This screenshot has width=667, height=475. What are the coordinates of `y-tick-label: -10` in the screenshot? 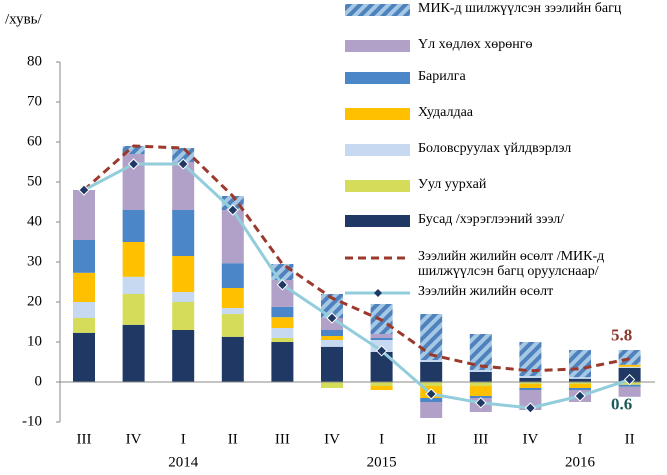 It's located at (32, 421).